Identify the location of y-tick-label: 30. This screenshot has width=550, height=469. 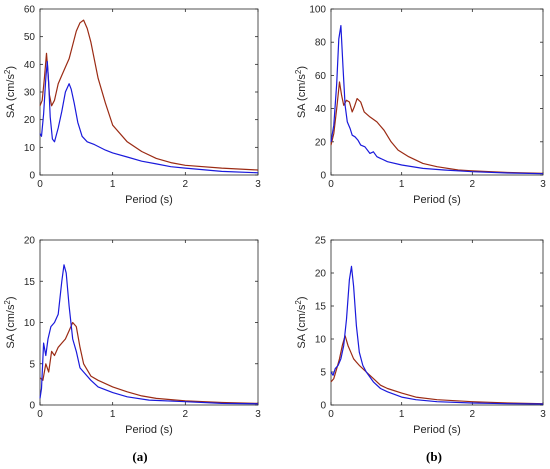
(30, 93).